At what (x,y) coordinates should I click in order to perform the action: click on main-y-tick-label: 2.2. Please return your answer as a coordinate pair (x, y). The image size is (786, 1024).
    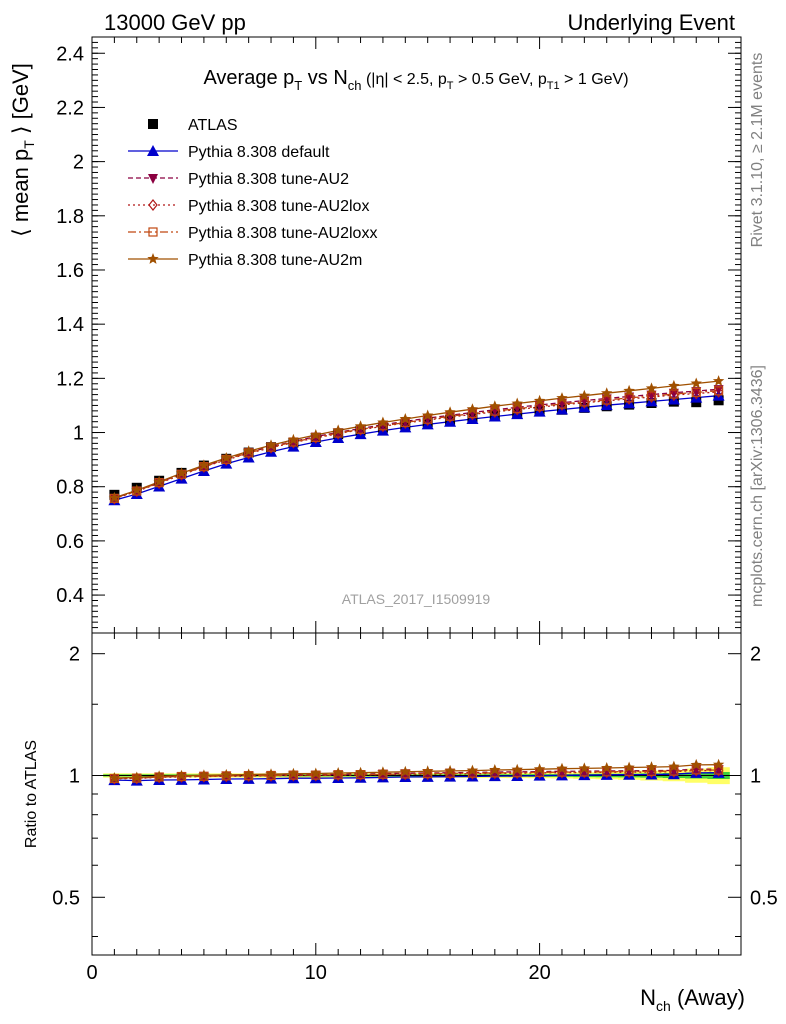
    Looking at the image, I should click on (70, 108).